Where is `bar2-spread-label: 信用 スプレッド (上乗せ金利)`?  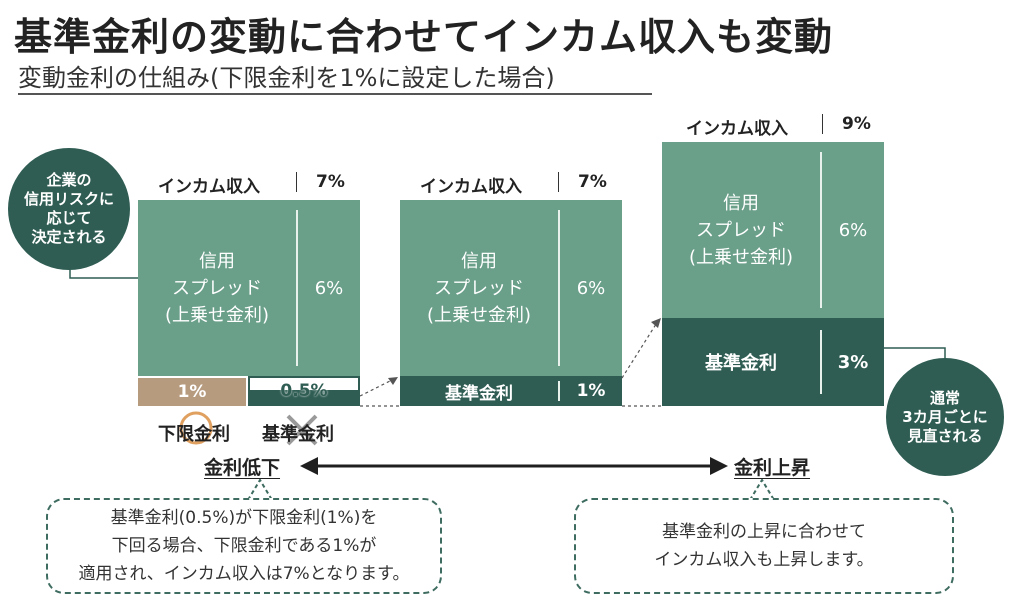
bar2-spread-label: 信用 スプレッド (上乗せ金利) is located at coordinates (479, 288).